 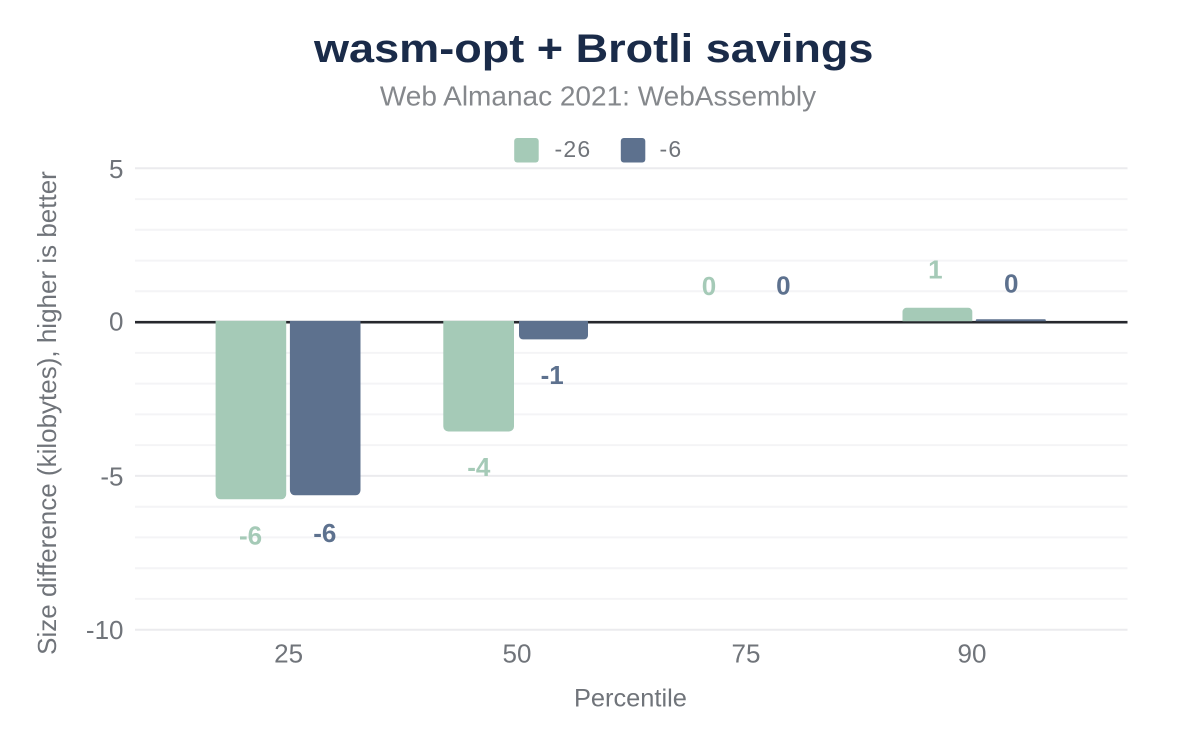 I want to click on svg-text: 50, so click(x=517, y=653).